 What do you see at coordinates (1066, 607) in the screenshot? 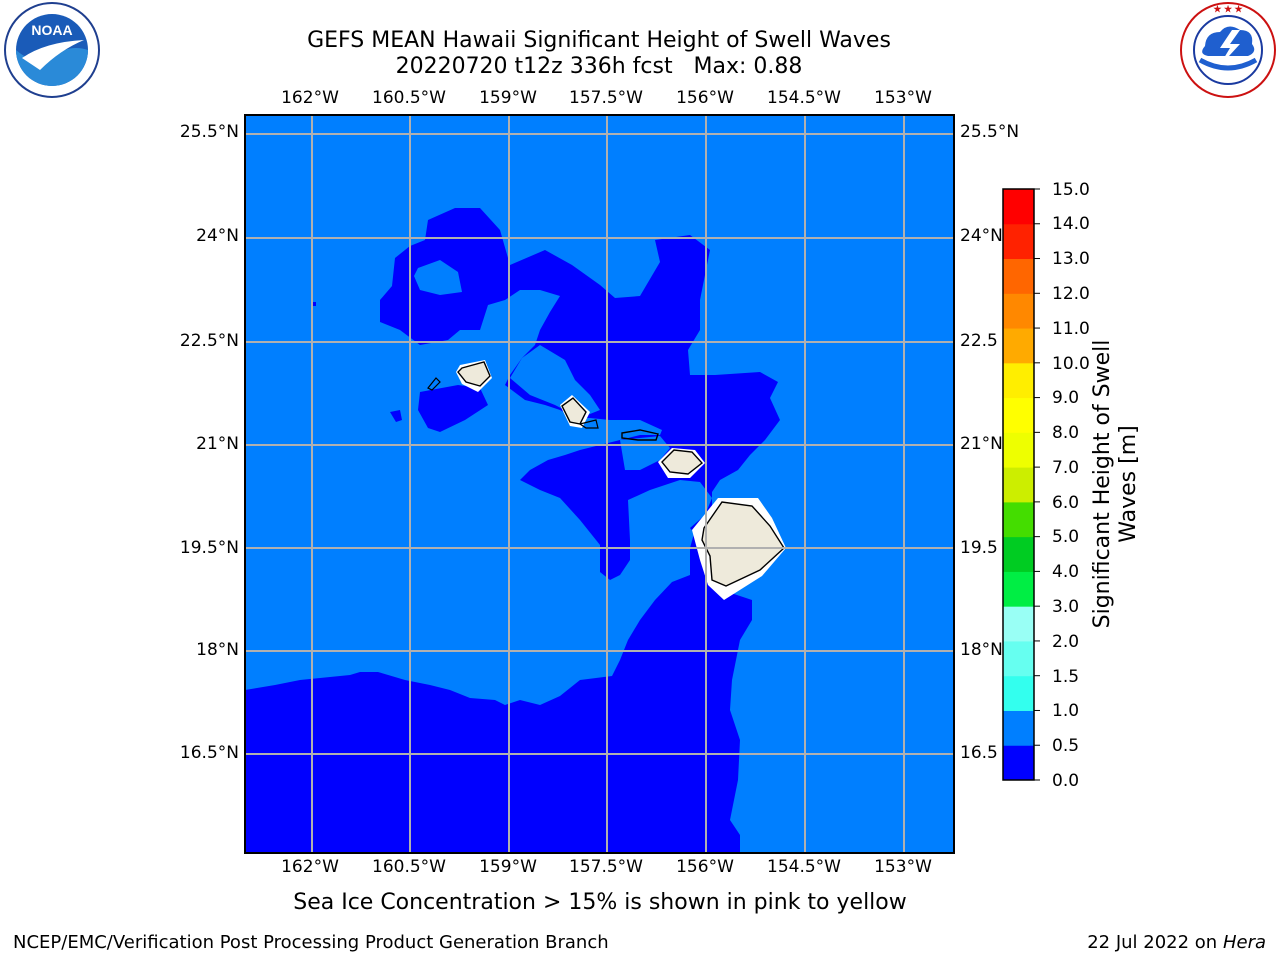
I see `colorbar-tick: 3.0` at bounding box center [1066, 607].